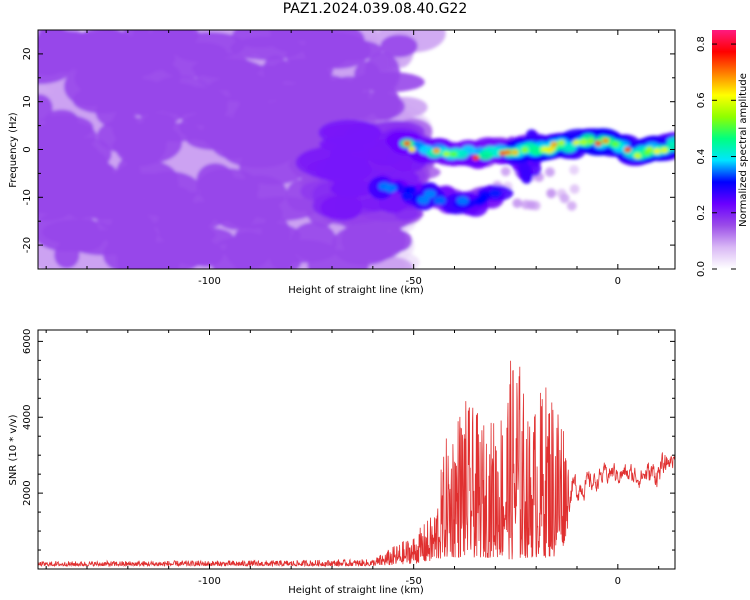 The image size is (750, 600). Describe the element at coordinates (413, 281) in the screenshot. I see `spectrogram-x-tick-label: -50` at that location.